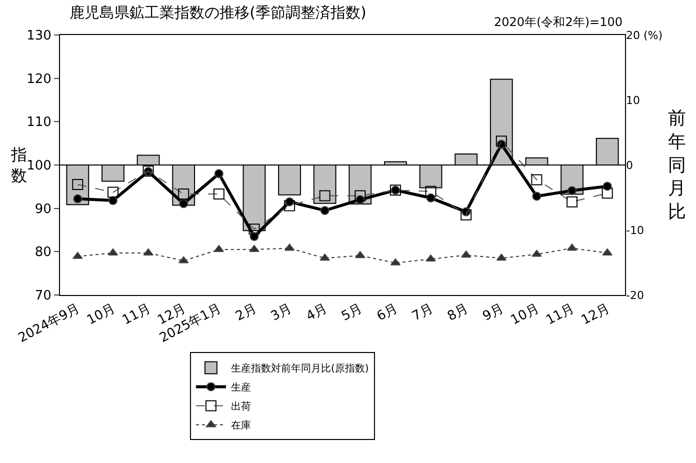  What do you see at coordinates (629, 165) in the screenshot?
I see `y2-tick-label: 0` at bounding box center [629, 165].